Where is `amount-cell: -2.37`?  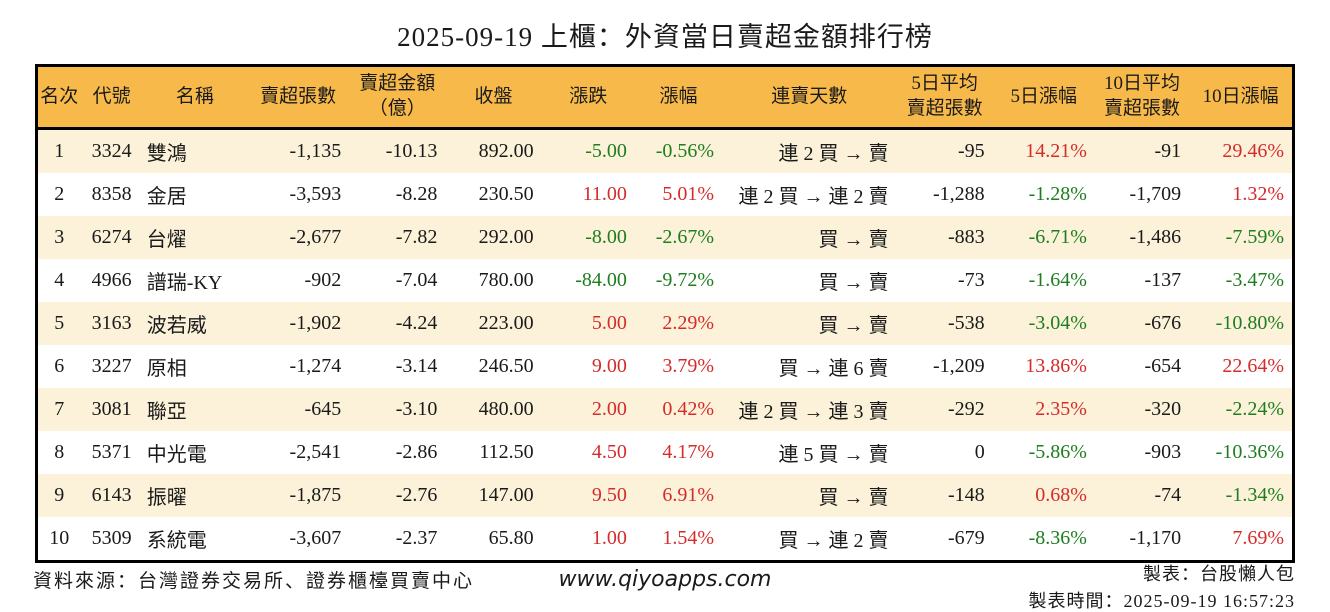 amount-cell: -2.37 is located at coordinates (416, 538).